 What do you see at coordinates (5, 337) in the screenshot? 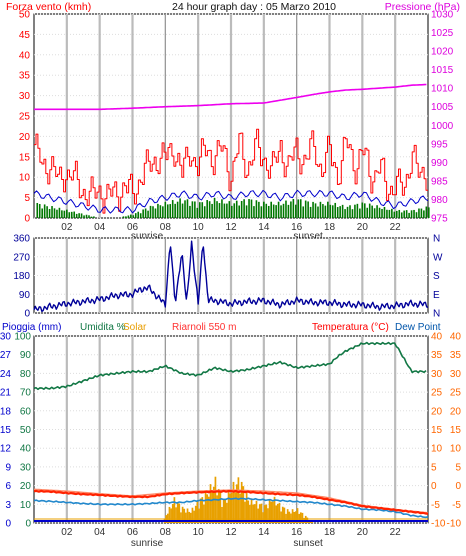
I see `rain-ytick-label: 30` at bounding box center [5, 337].